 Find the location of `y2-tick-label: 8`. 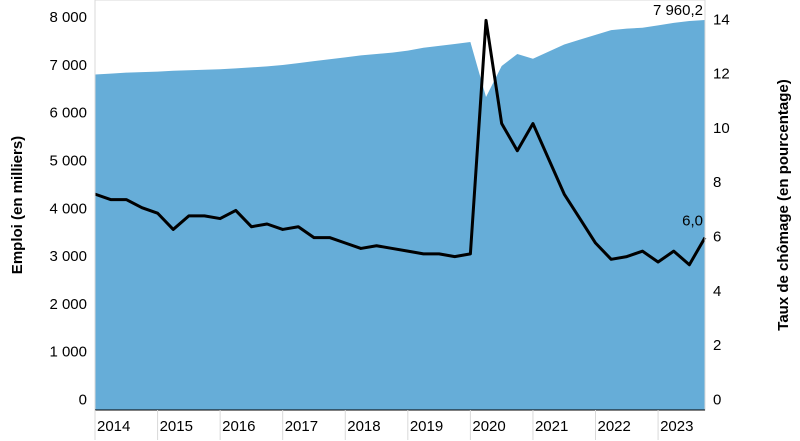

y2-tick-label: 8 is located at coordinates (717, 182).